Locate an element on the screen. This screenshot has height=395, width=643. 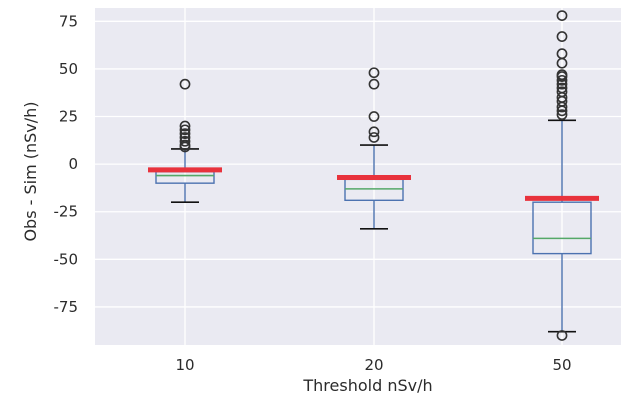
x-axis-label: Threshold nSv/h is located at coordinates (367, 385).